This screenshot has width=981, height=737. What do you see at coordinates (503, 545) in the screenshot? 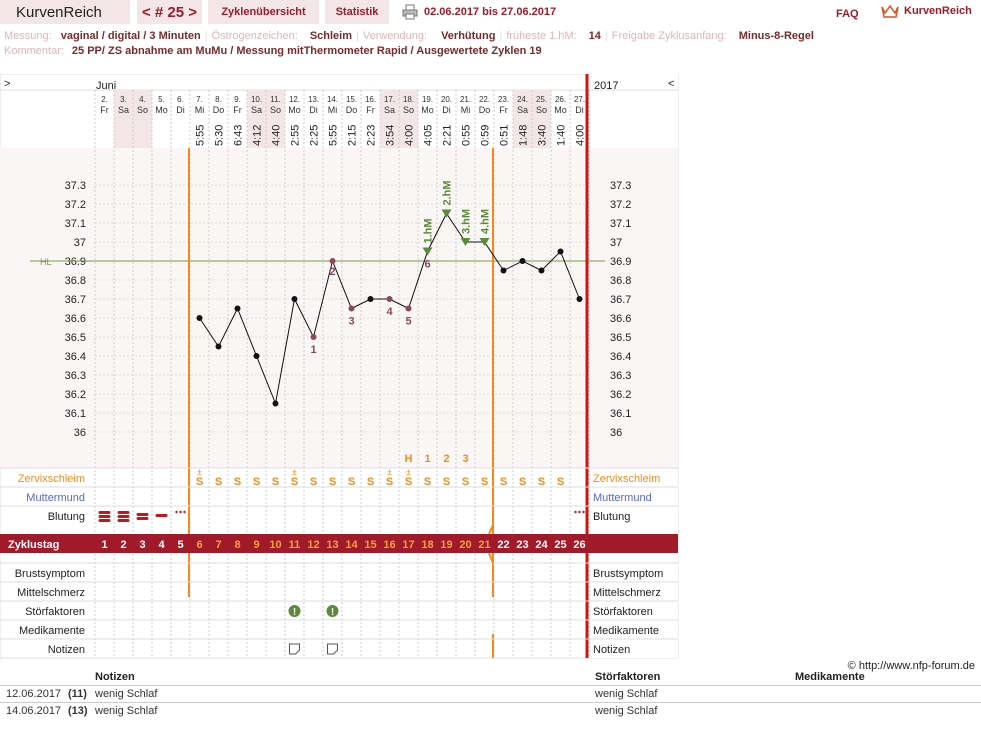
I see `cycle-day-number: 22` at bounding box center [503, 545].